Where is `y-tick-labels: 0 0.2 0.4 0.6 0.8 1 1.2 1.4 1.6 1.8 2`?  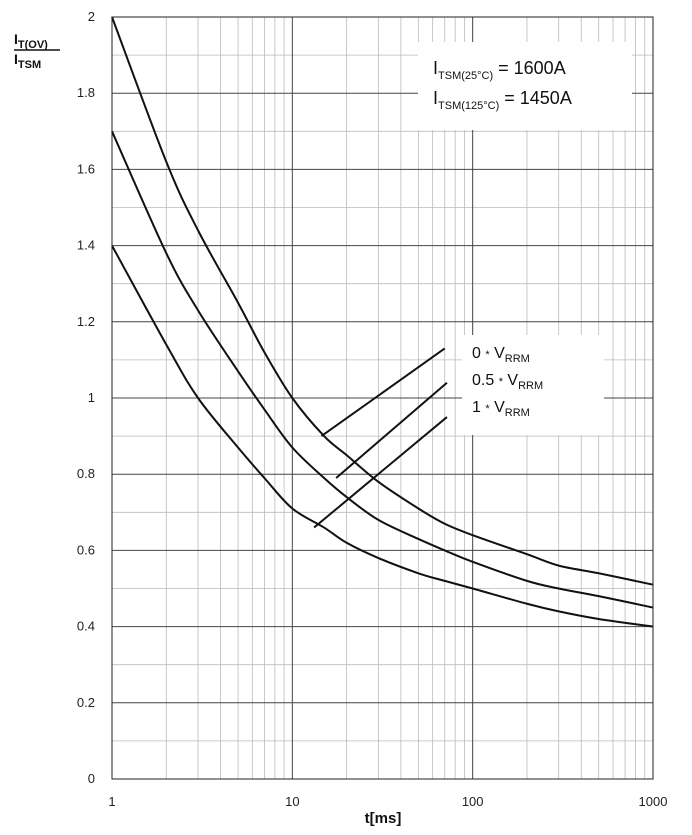 y-tick-labels: 0 0.2 0.4 0.6 0.8 1 1.2 1.4 1.6 1.8 2 is located at coordinates (86, 397).